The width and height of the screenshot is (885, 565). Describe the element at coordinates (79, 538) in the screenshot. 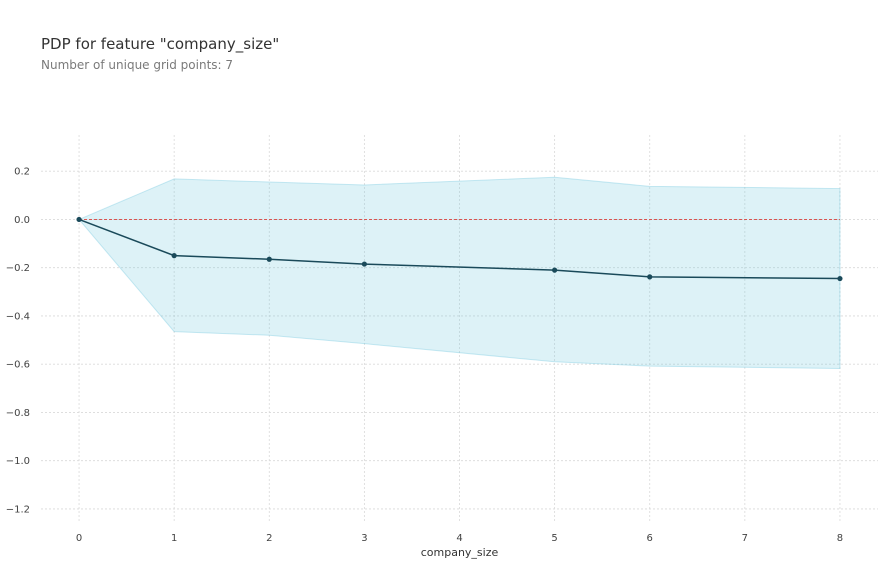

I see `x-tick-label: 0` at that location.